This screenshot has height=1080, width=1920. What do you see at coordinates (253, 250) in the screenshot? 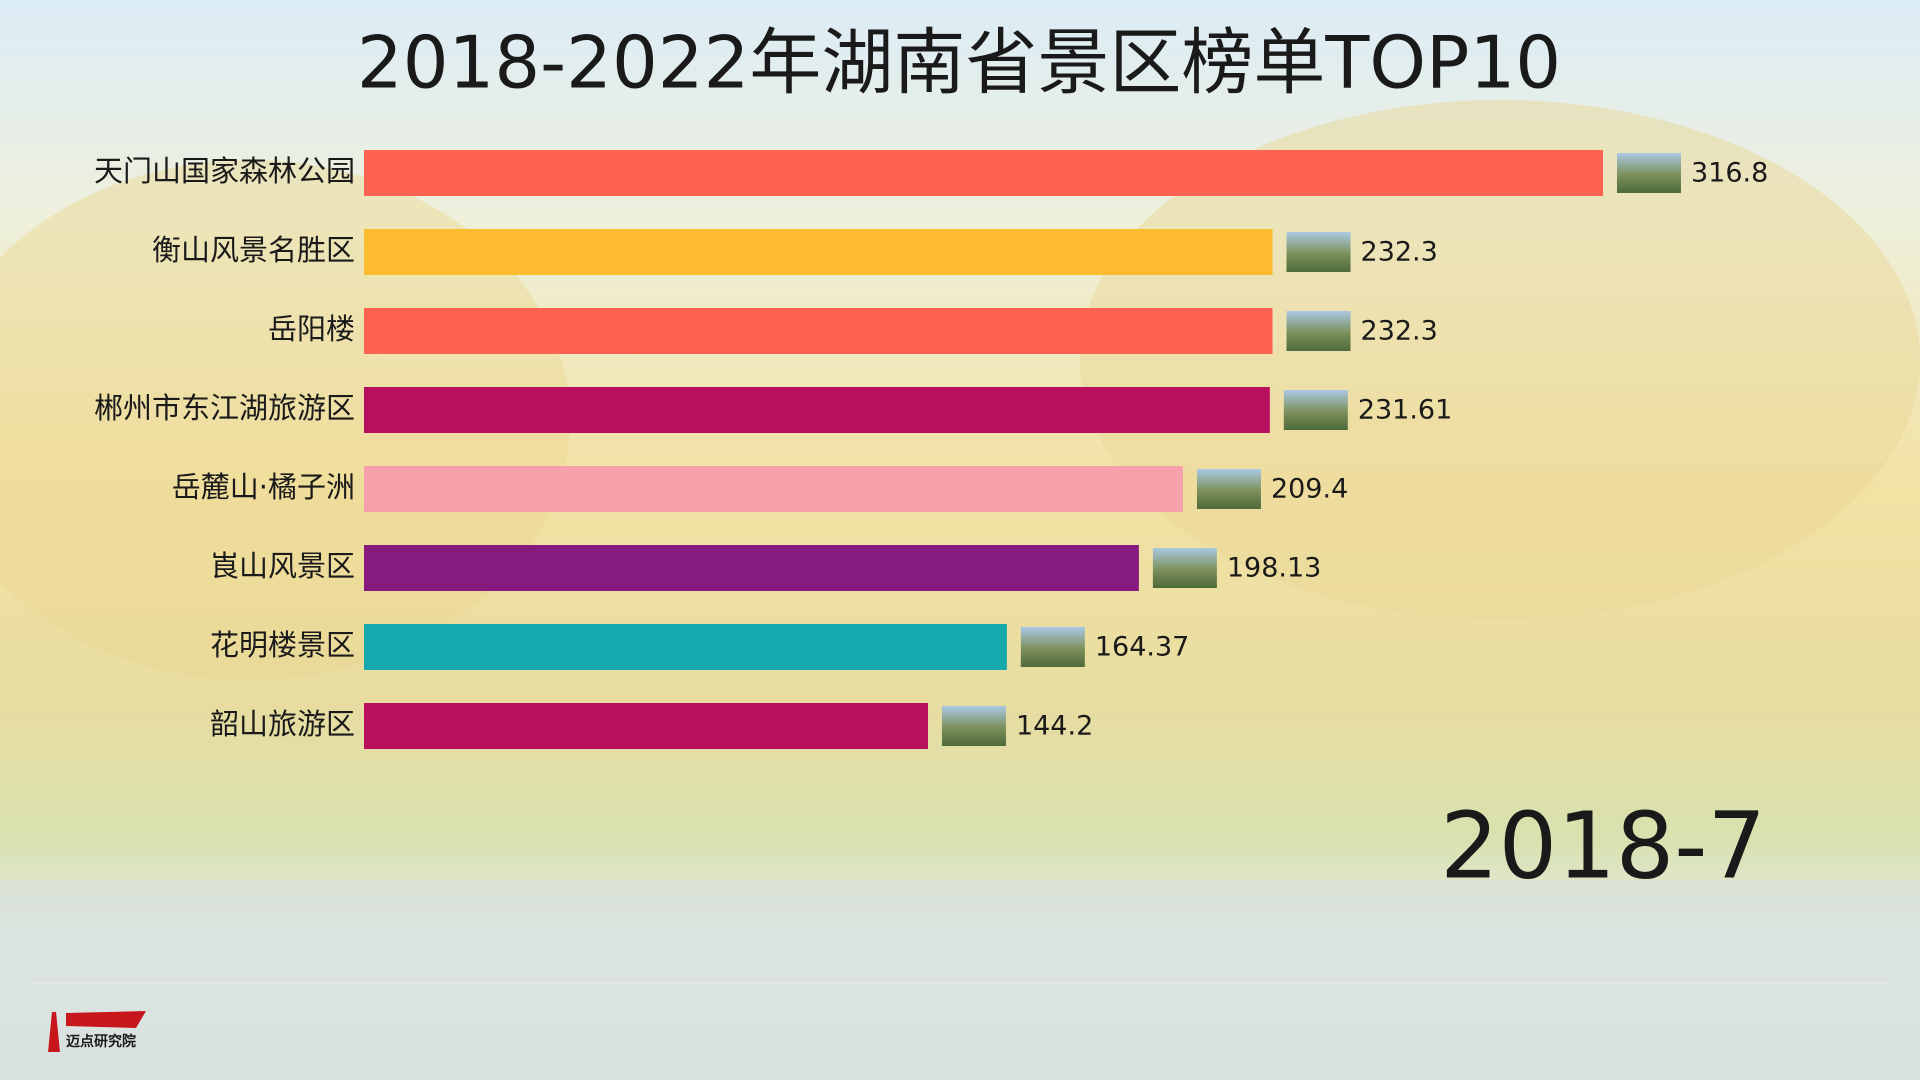
I see `category-label: 衡山风景名胜区` at bounding box center [253, 250].